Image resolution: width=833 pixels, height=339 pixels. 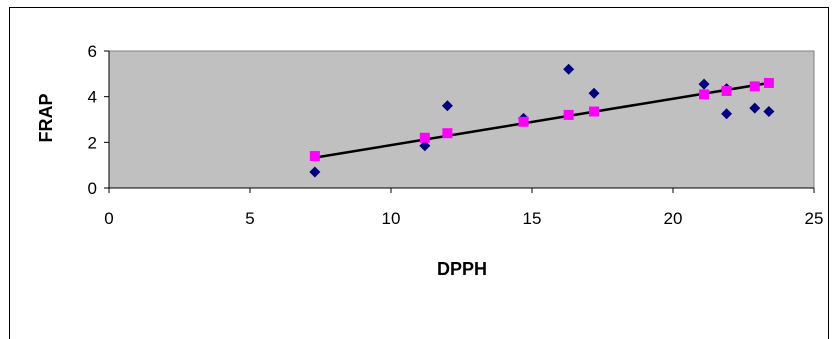 What do you see at coordinates (391, 218) in the screenshot?
I see `x-tick-label: 10` at bounding box center [391, 218].